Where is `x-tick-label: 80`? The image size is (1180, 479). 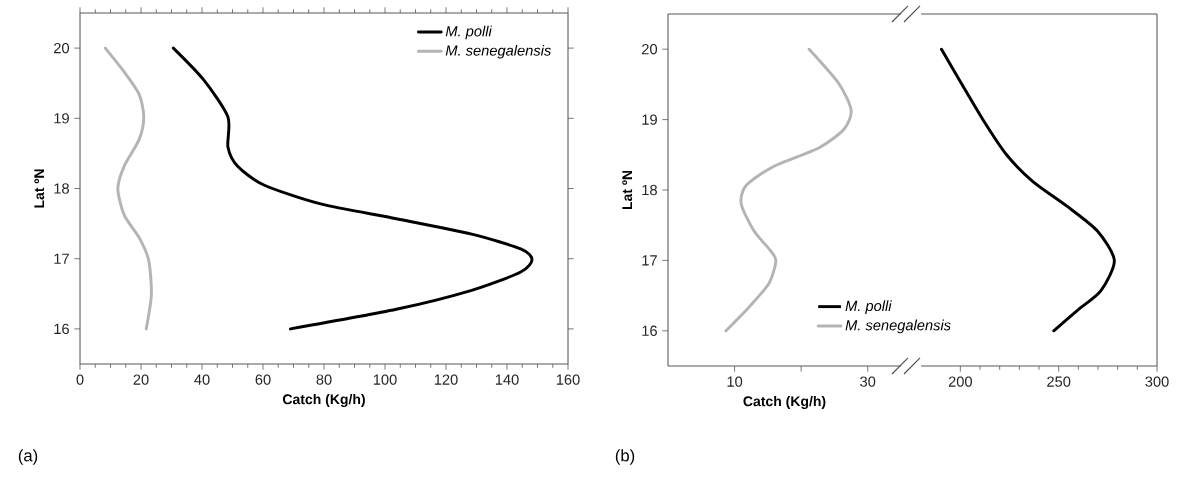 x-tick-label: 80 is located at coordinates (324, 379).